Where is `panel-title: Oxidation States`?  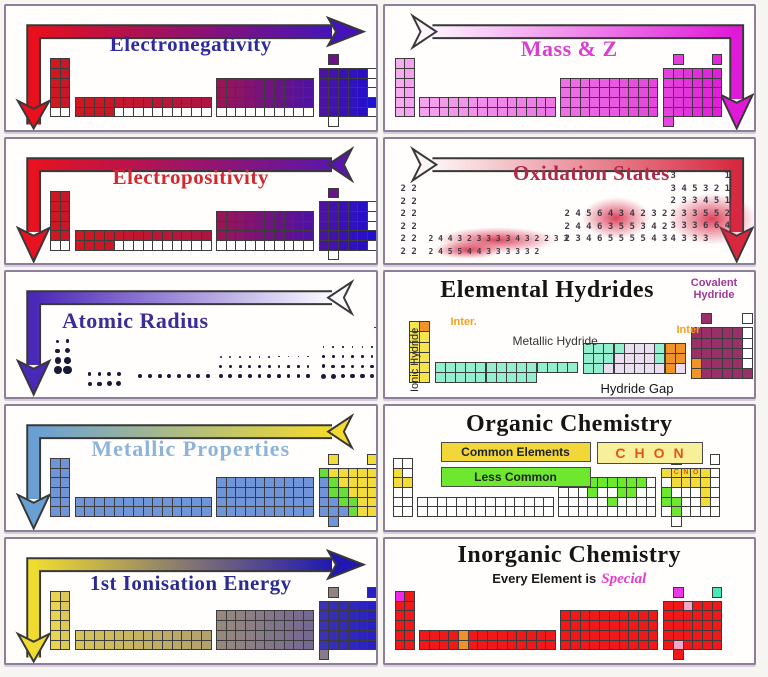
panel-title: Oxidation States is located at coordinates (591, 173).